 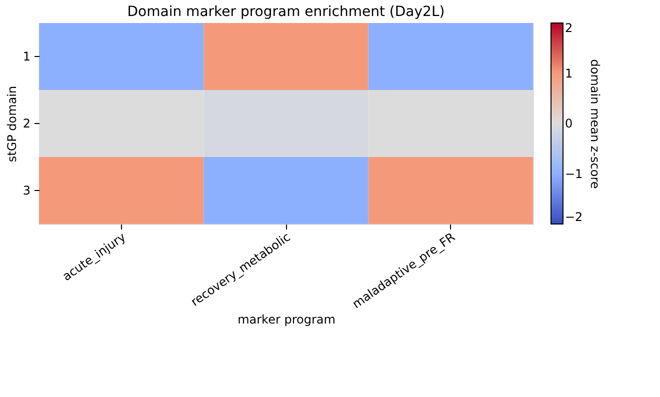 I want to click on color-bar-label: −2, so click(x=574, y=217).